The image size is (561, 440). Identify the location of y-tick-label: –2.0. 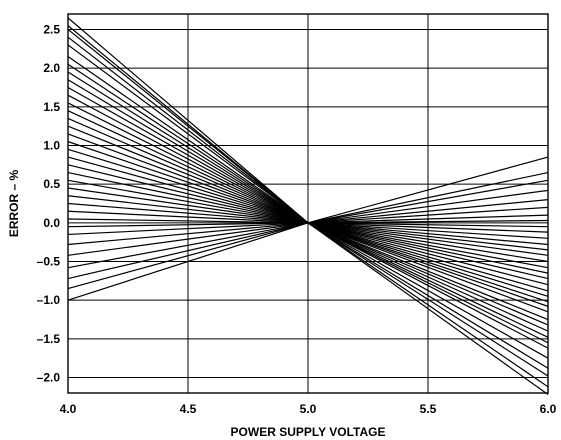
(49, 378).